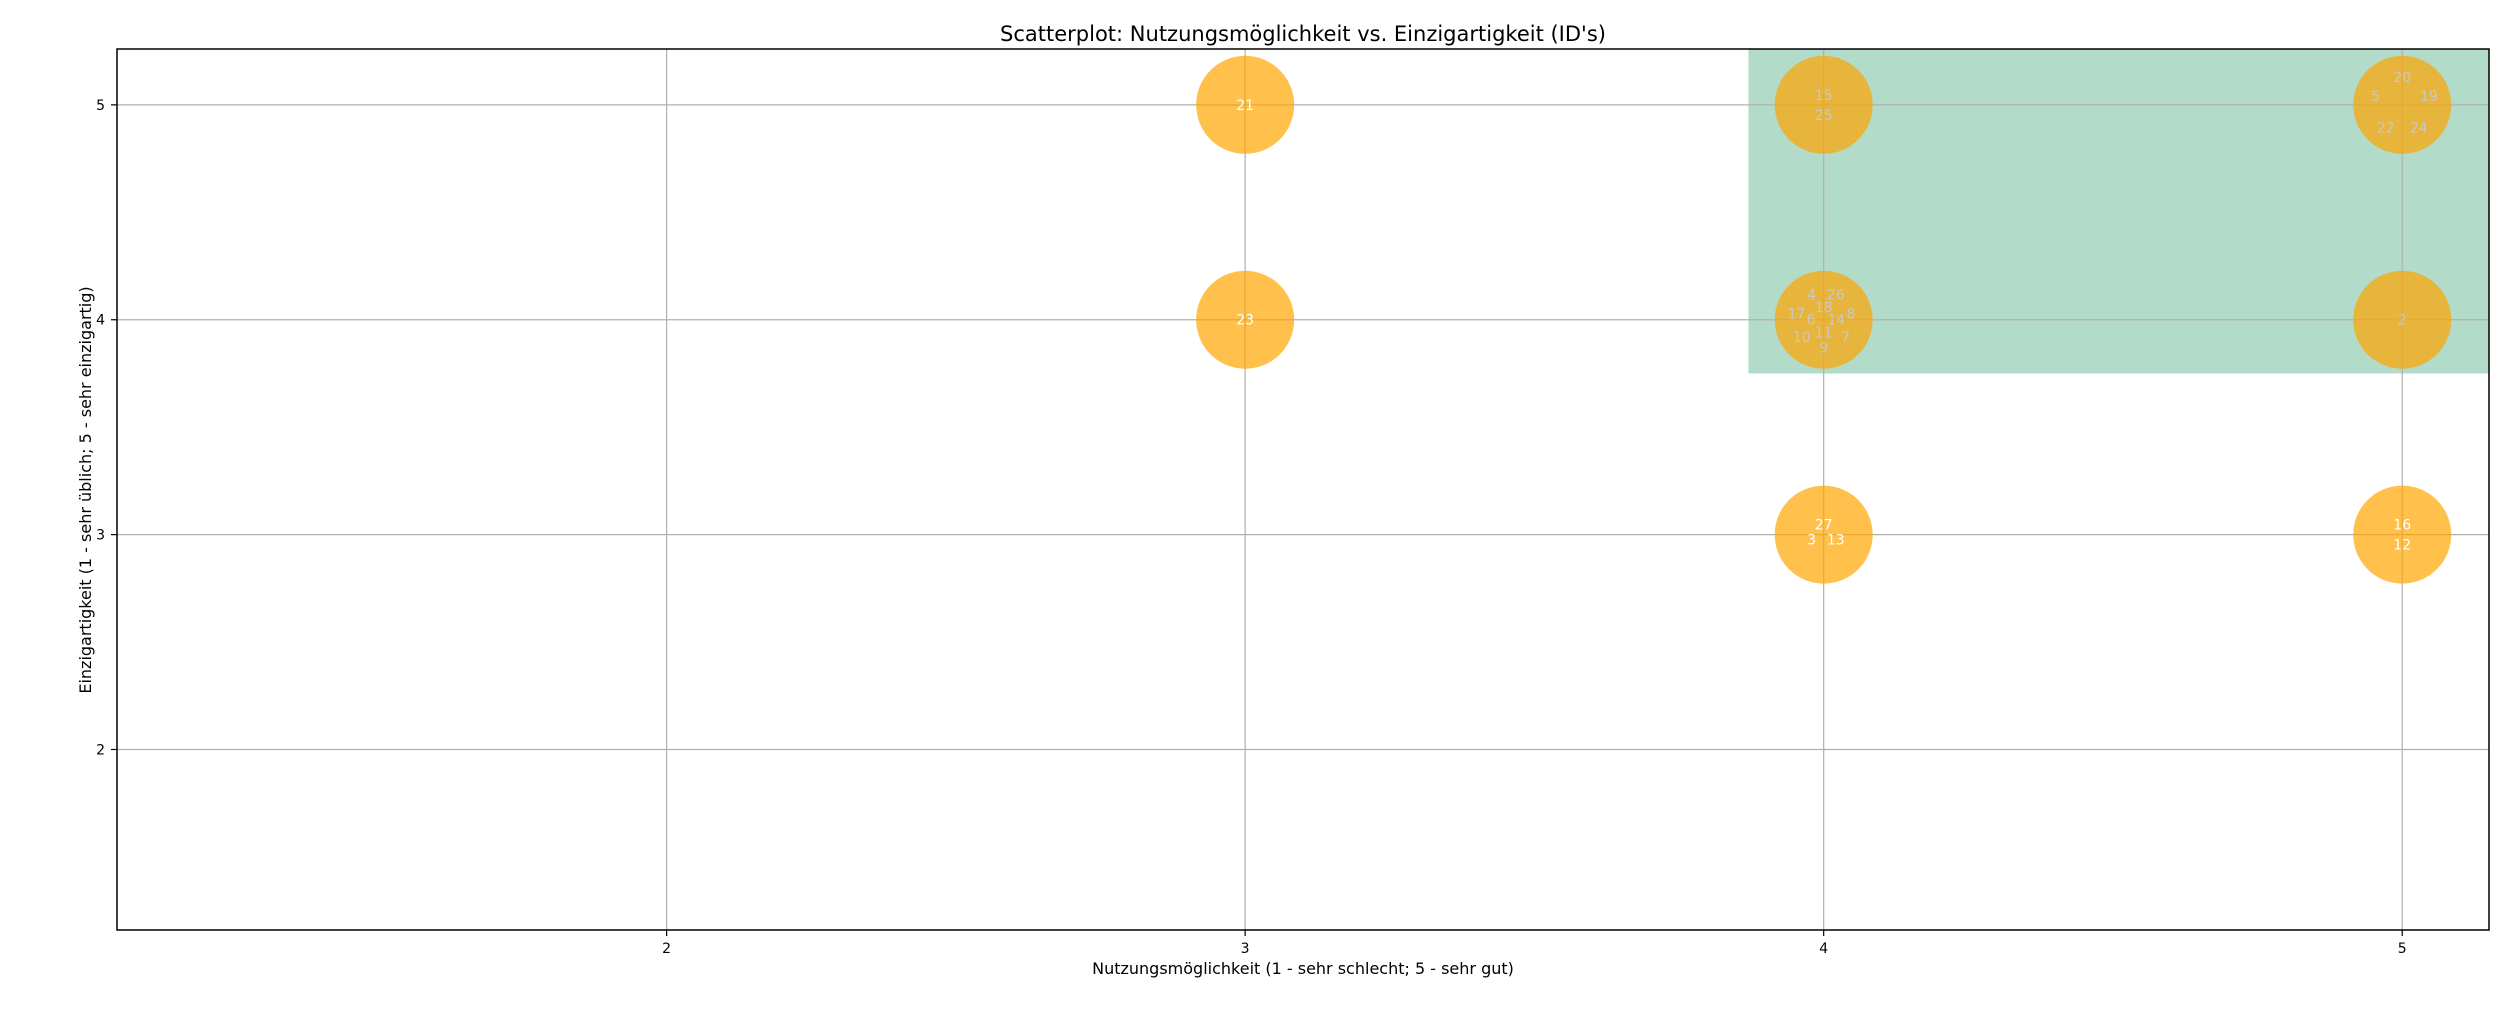  I want to click on point-id-label: 16, so click(2402, 526).